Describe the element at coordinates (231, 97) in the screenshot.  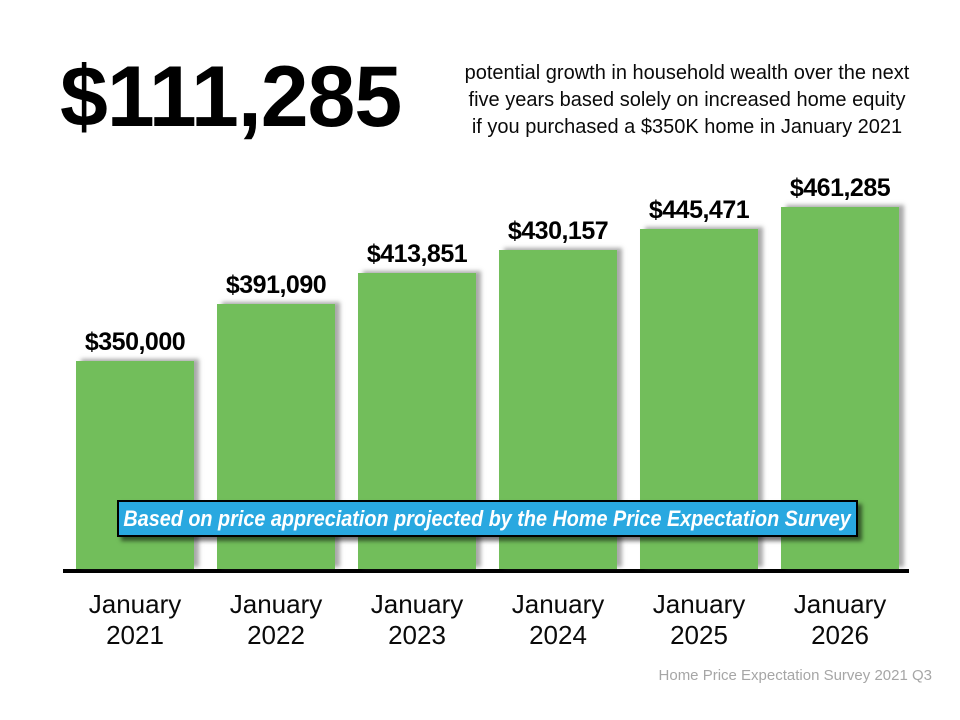
I see `headline-amount: $111,285` at that location.